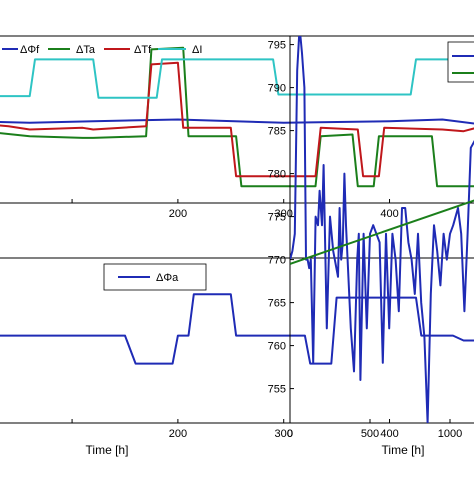  Describe the element at coordinates (197, 50) in the screenshot. I see `legend-label-di: ΔI` at that location.